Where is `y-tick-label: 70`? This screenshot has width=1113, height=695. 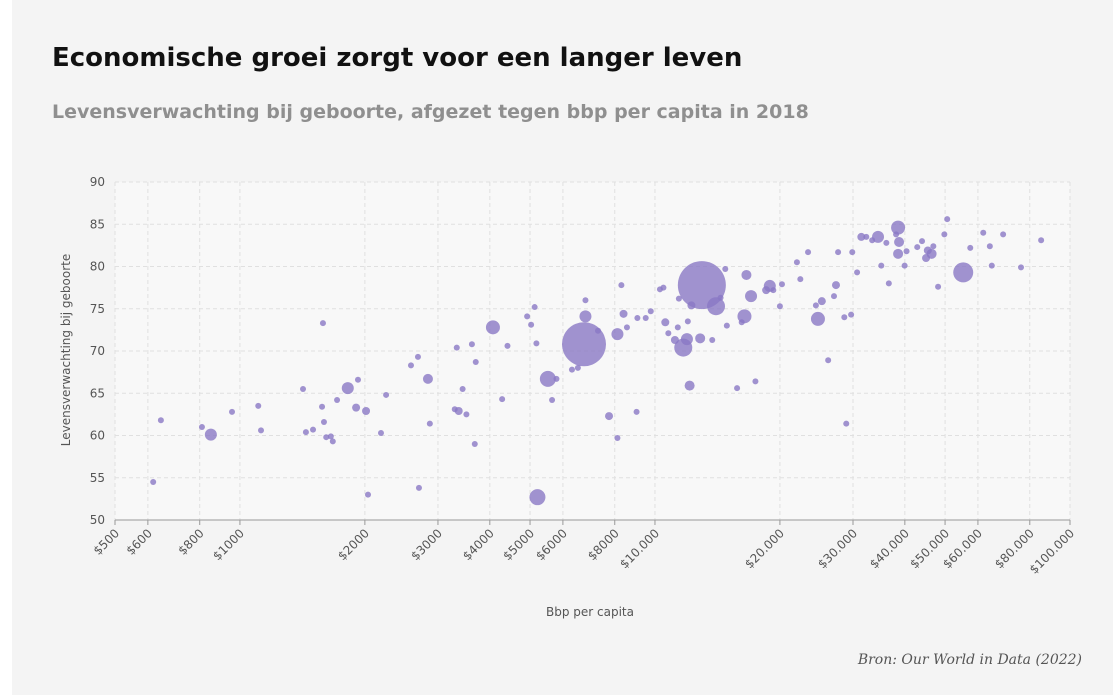 y-tick-label: 70 is located at coordinates (97, 351).